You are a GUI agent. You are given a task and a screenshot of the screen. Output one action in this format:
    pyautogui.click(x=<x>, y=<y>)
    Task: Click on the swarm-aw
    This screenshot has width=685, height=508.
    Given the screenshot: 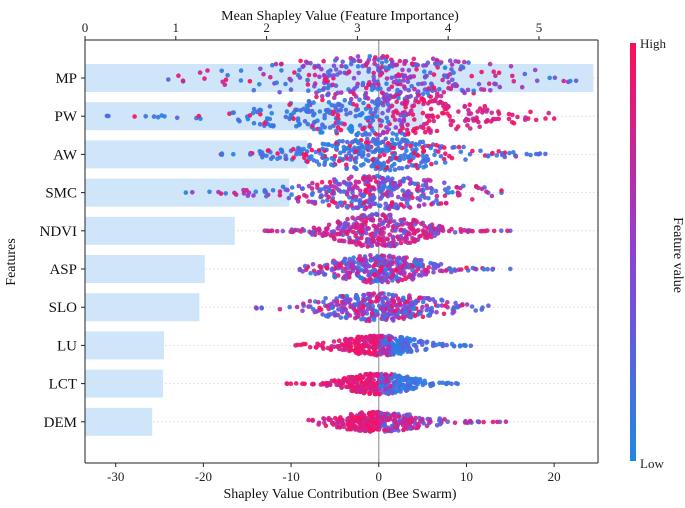 What is the action you would take?
    pyautogui.click(x=383, y=154)
    